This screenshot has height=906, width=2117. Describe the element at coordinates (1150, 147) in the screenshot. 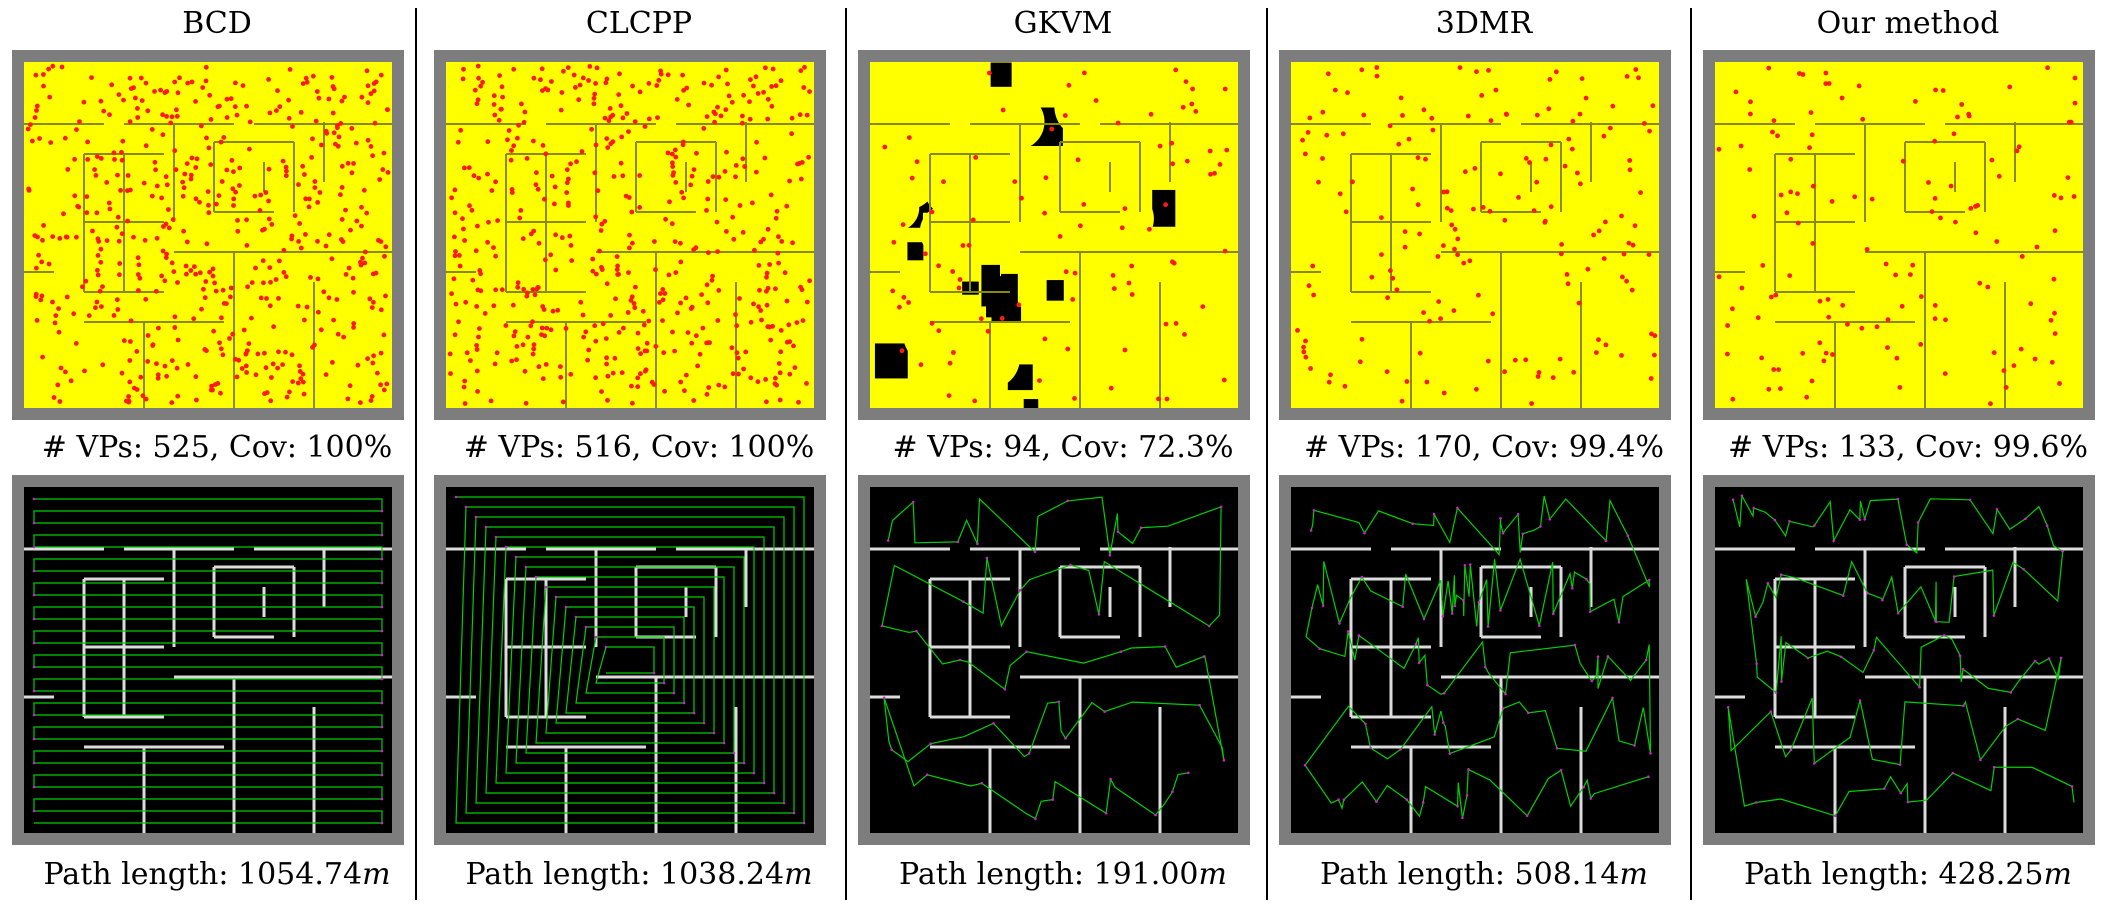

I see `coverage-blob` at that location.